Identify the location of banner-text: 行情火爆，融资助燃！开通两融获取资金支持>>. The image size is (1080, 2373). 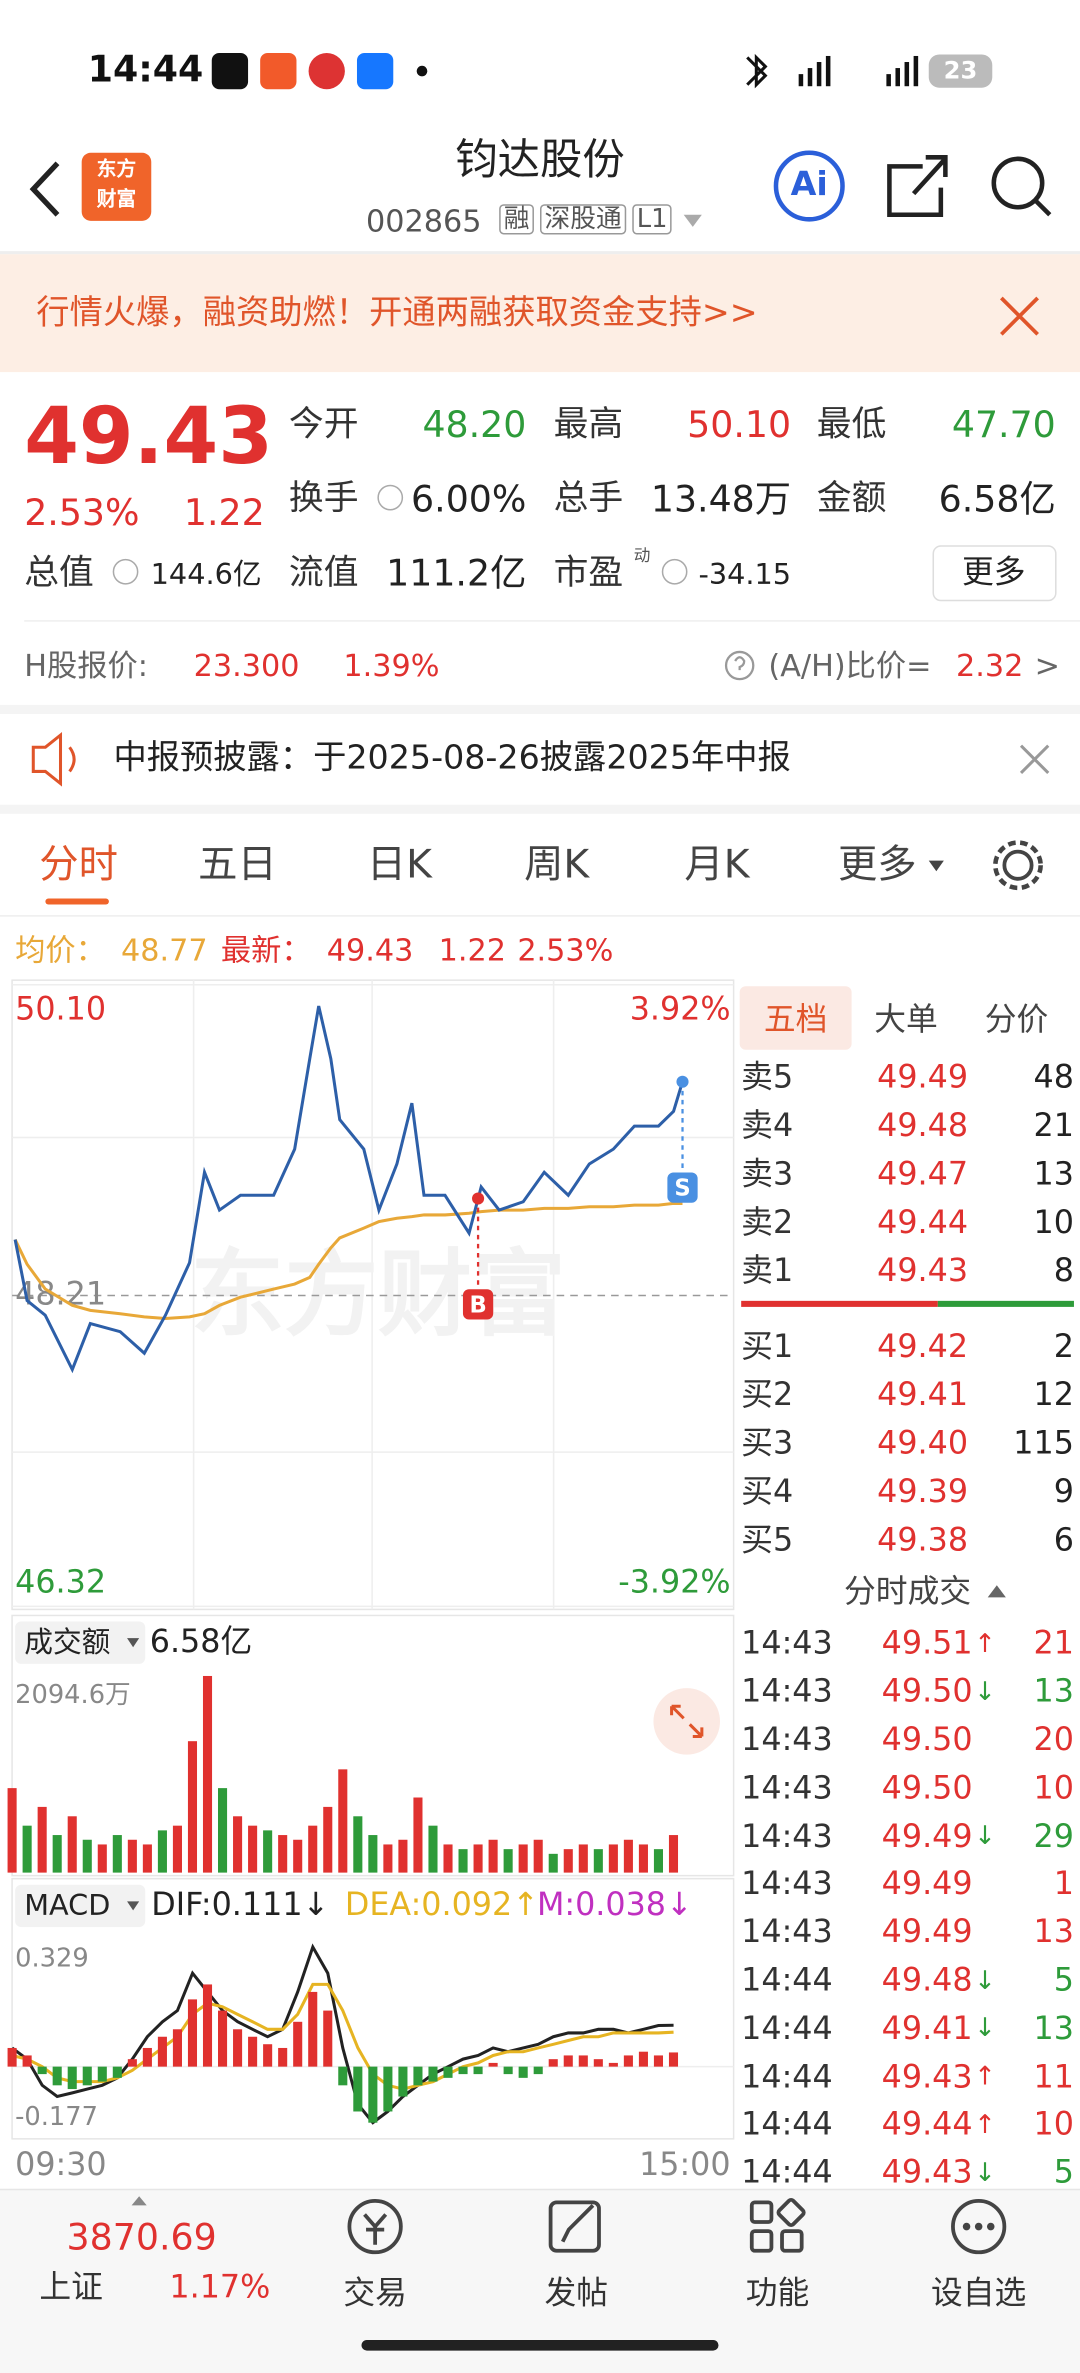
(397, 313).